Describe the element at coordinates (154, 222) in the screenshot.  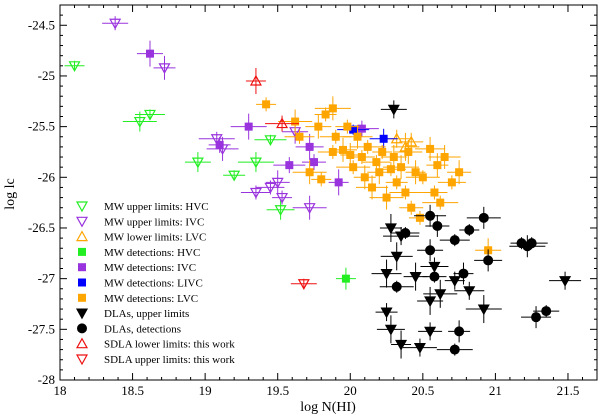
I see `legend-label: MW upper limits: IVC` at that location.